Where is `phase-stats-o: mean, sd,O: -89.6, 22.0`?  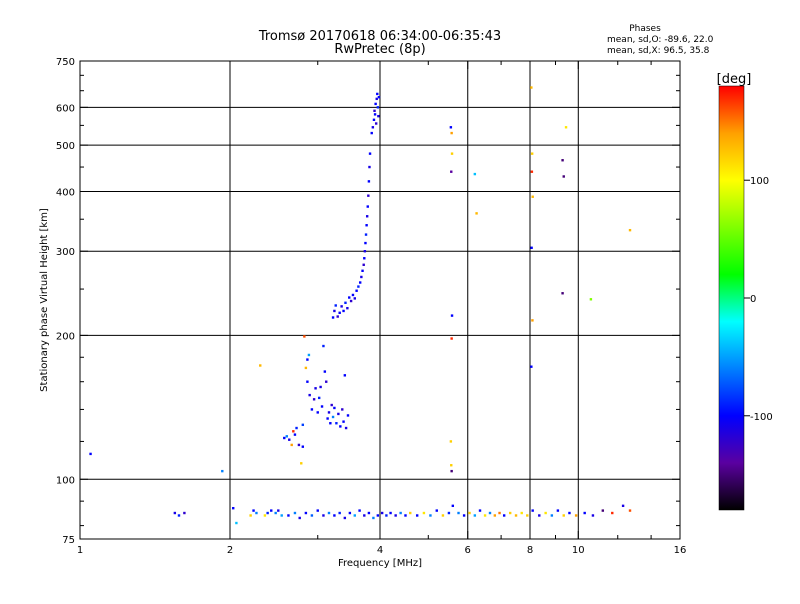 phase-stats-o: mean, sd,O: -89.6, 22.0 is located at coordinates (660, 40).